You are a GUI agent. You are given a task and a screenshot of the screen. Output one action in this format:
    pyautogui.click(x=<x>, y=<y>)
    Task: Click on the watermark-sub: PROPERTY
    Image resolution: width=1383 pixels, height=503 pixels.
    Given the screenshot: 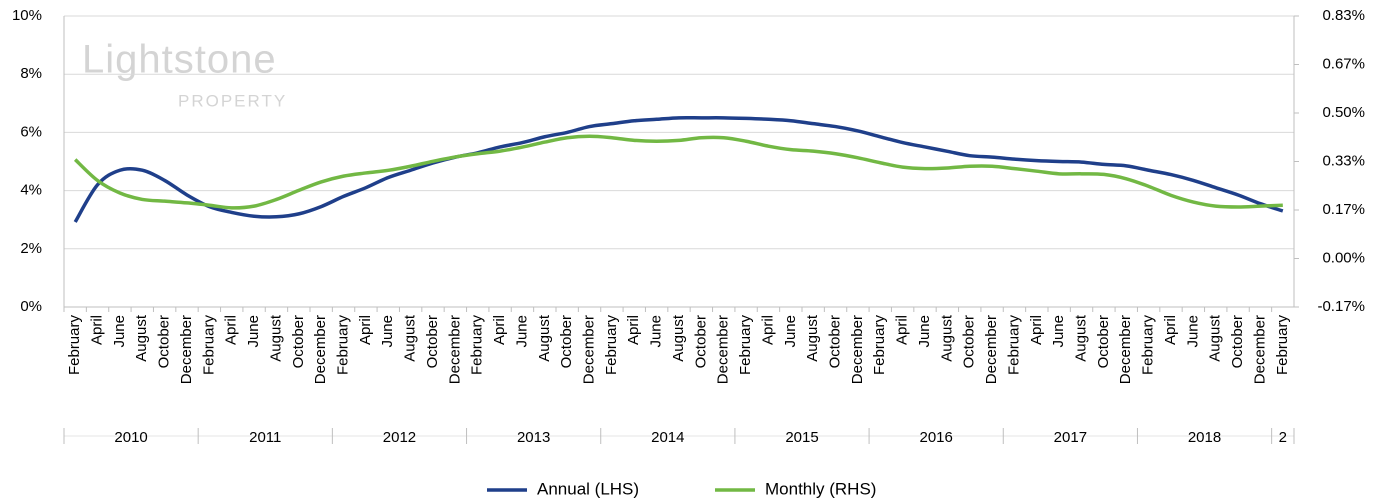 What is the action you would take?
    pyautogui.click(x=232, y=100)
    